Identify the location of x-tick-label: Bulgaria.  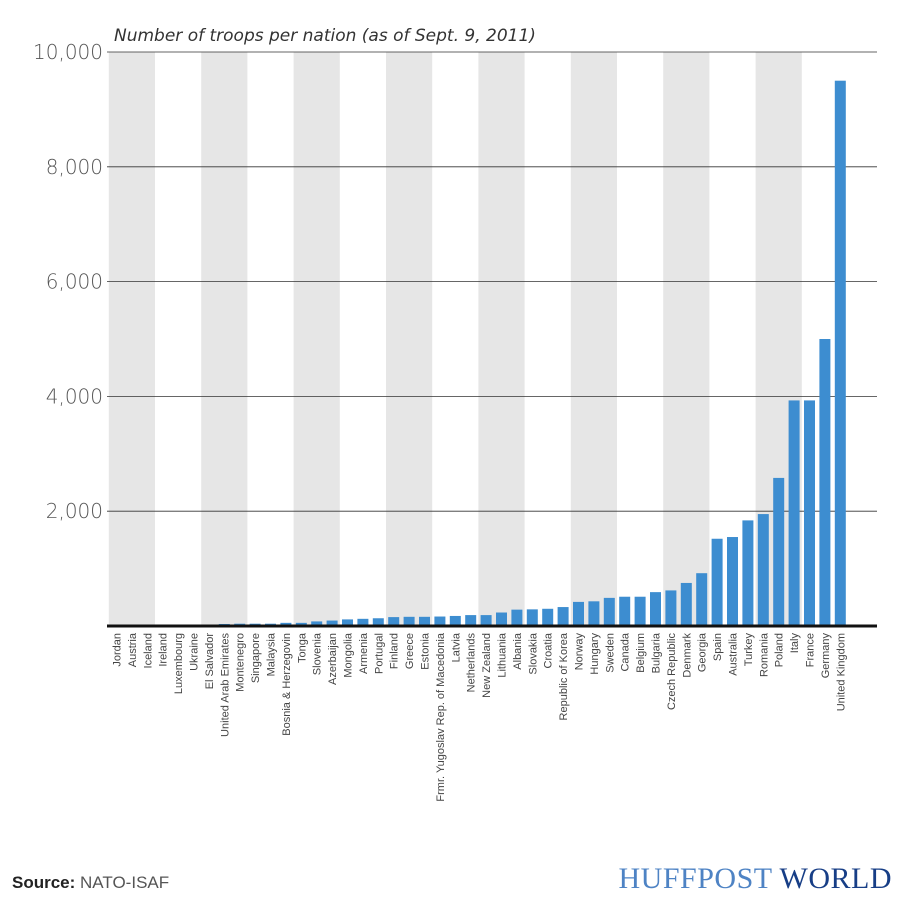
(657, 652).